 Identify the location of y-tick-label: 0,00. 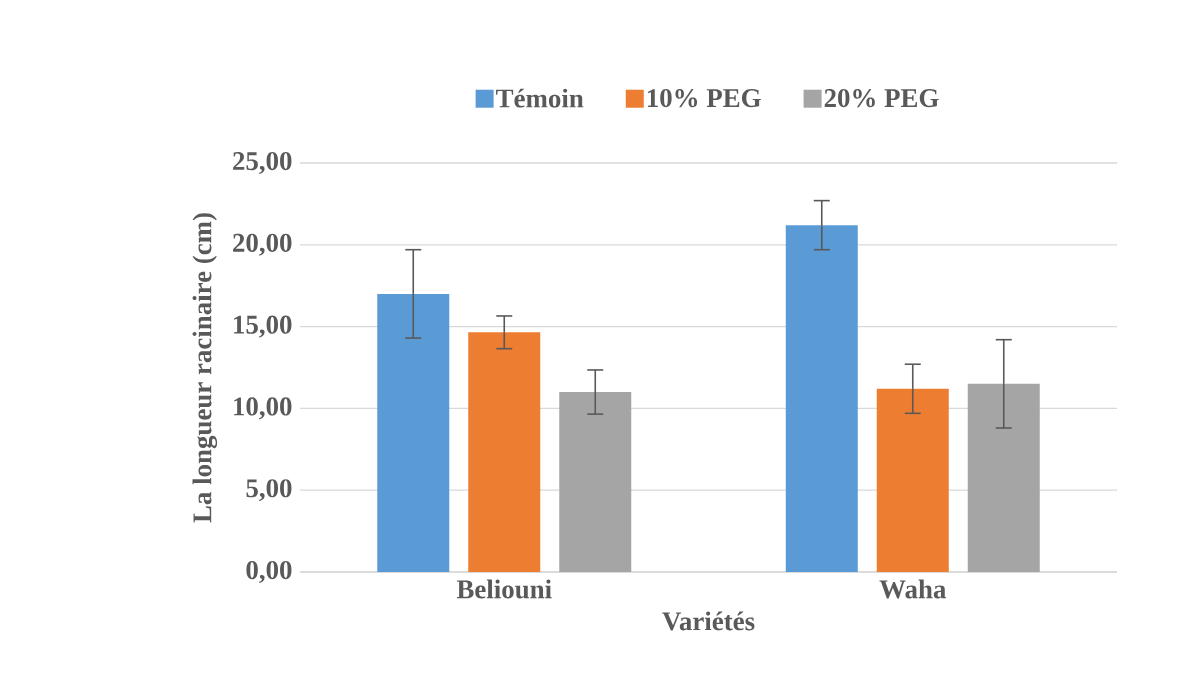
(269, 572).